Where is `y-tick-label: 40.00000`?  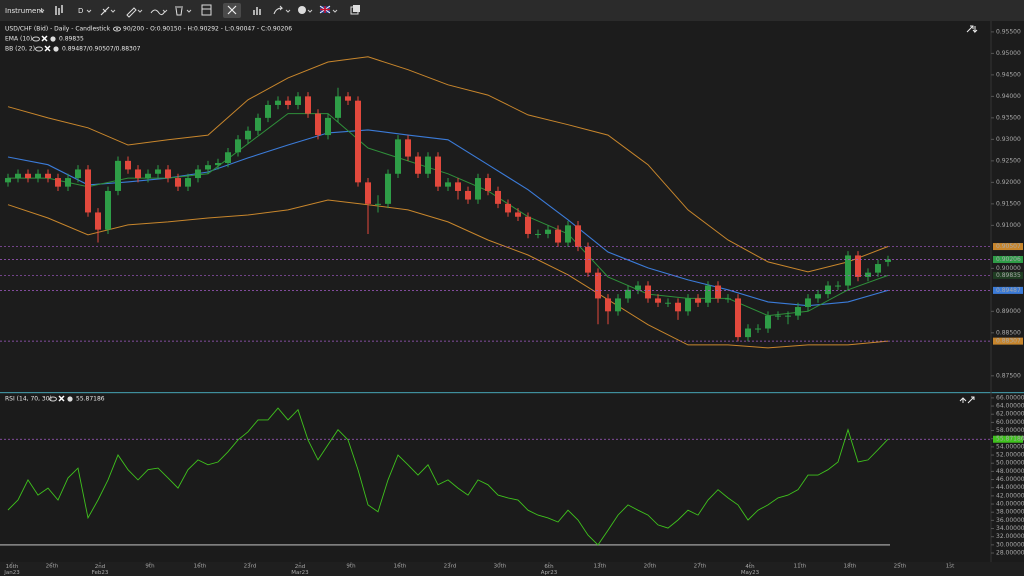 y-tick-label: 40.00000 is located at coordinates (1010, 504).